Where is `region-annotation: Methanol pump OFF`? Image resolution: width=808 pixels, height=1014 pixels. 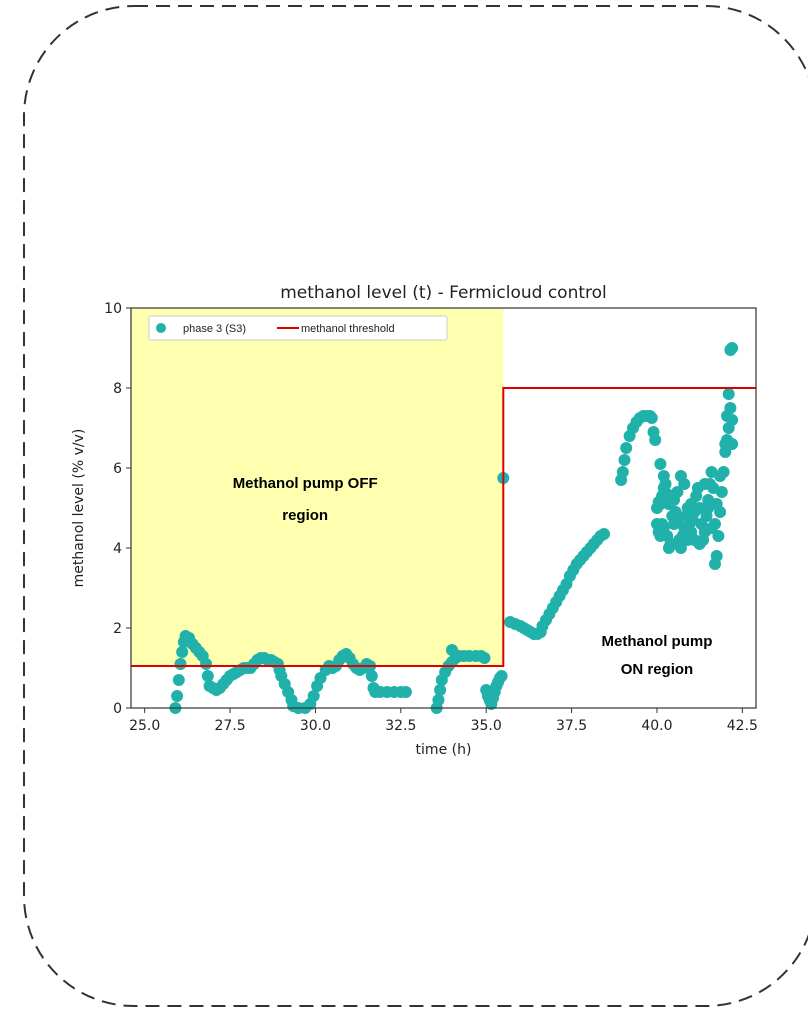
region-annotation: Methanol pump OFF is located at coordinates (305, 483).